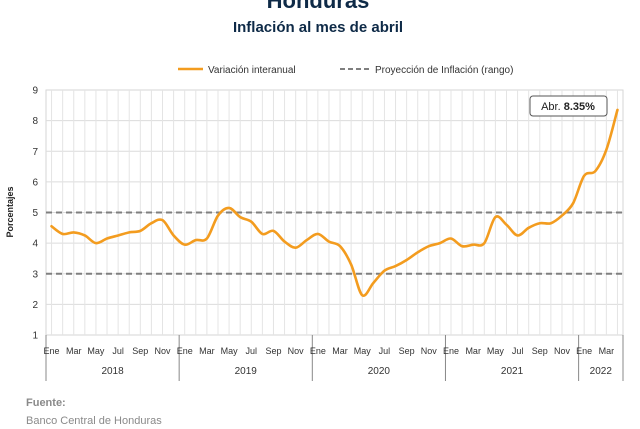  I want to click on annotation-box, so click(568, 106).